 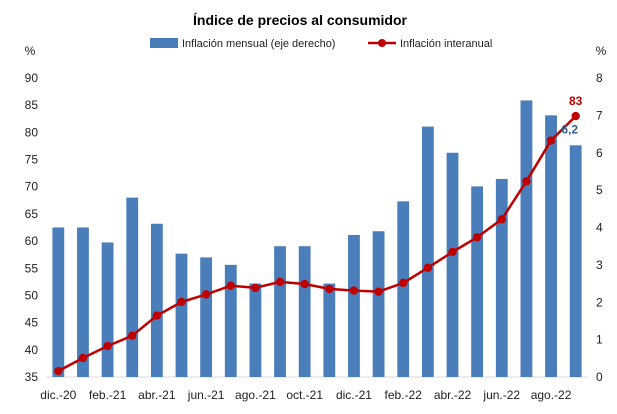 I want to click on chart-title: Índice de precios al consumidor, so click(x=300, y=20).